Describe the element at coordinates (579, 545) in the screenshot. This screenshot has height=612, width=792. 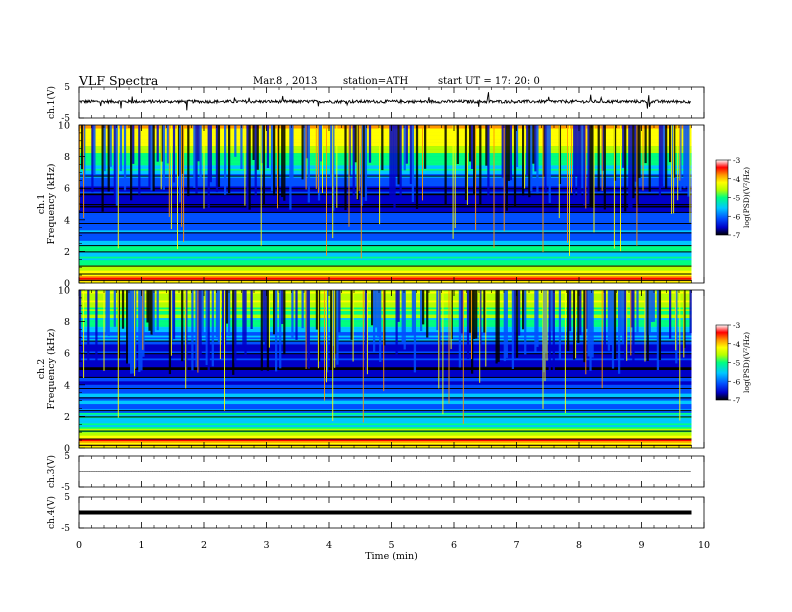
I see `x-tick-label: 8` at that location.